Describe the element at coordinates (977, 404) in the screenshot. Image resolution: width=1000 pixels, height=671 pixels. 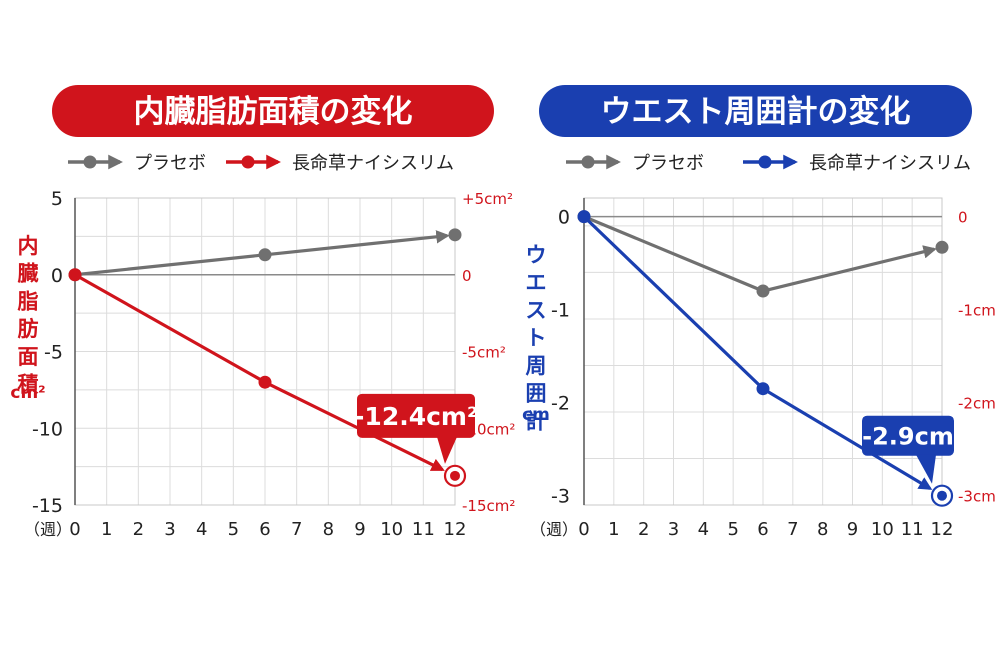
I see `y-tick-label-right: -2cm` at that location.